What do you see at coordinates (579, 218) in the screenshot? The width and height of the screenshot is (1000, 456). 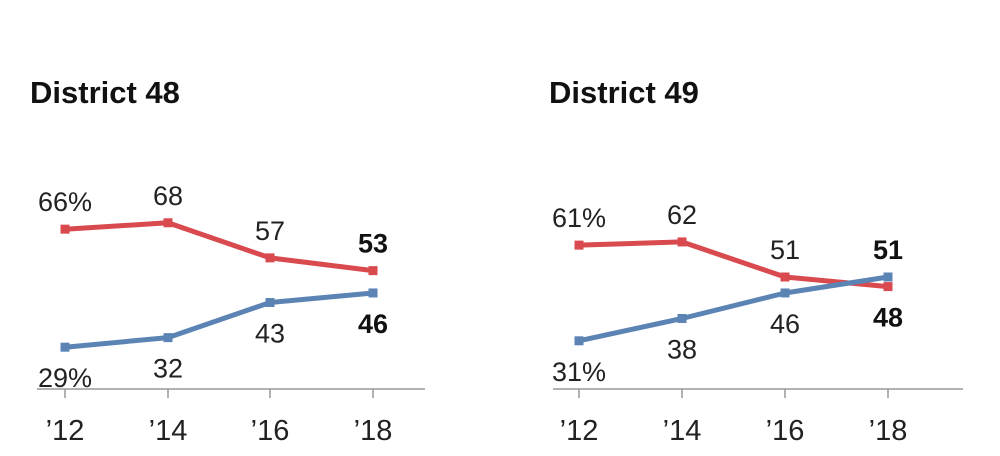 I see `data-label-red: 61%` at bounding box center [579, 218].